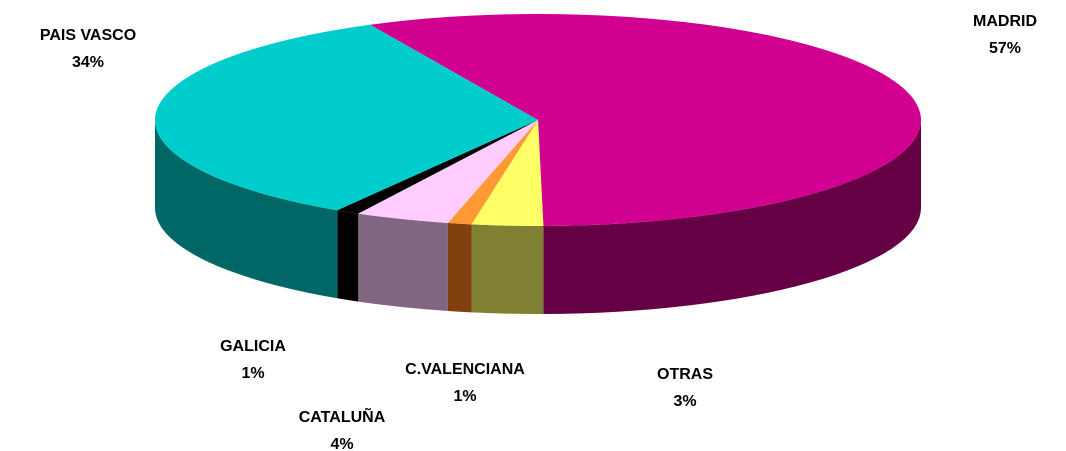 The height and width of the screenshot is (451, 1066). I want to click on slice-label: C.VALENCIANA, so click(465, 369).